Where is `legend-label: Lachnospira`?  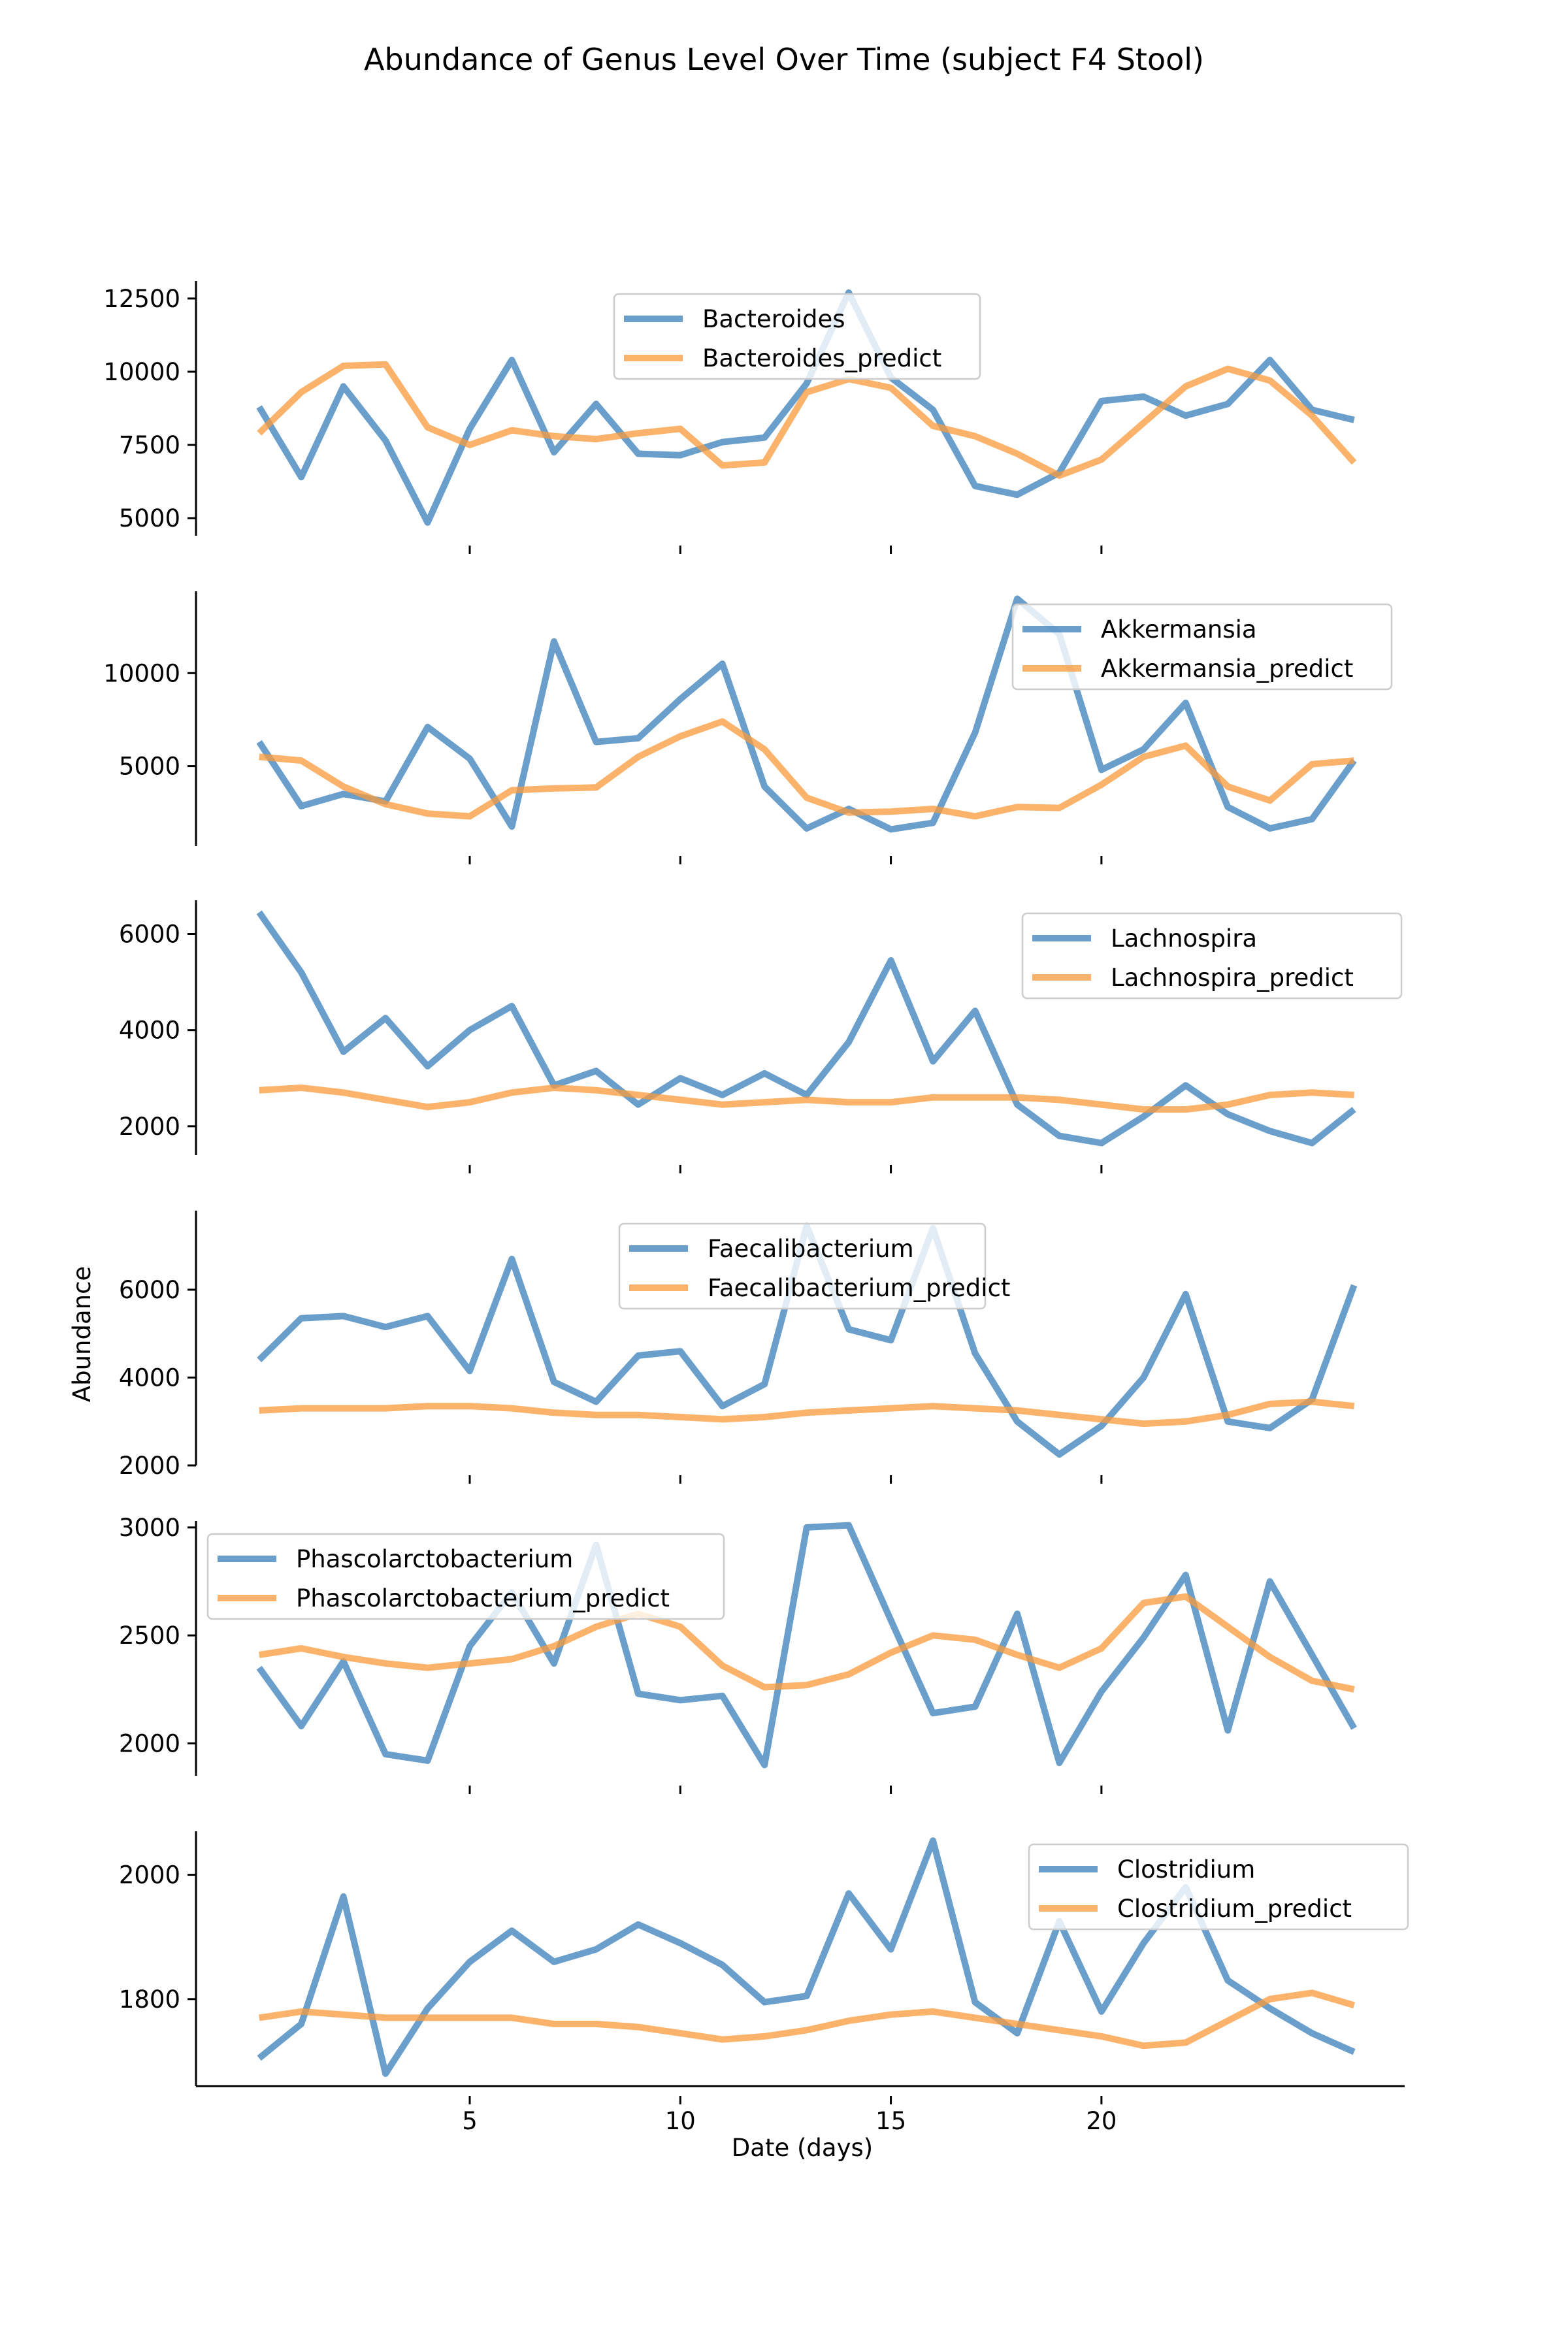 legend-label: Lachnospira is located at coordinates (1184, 938).